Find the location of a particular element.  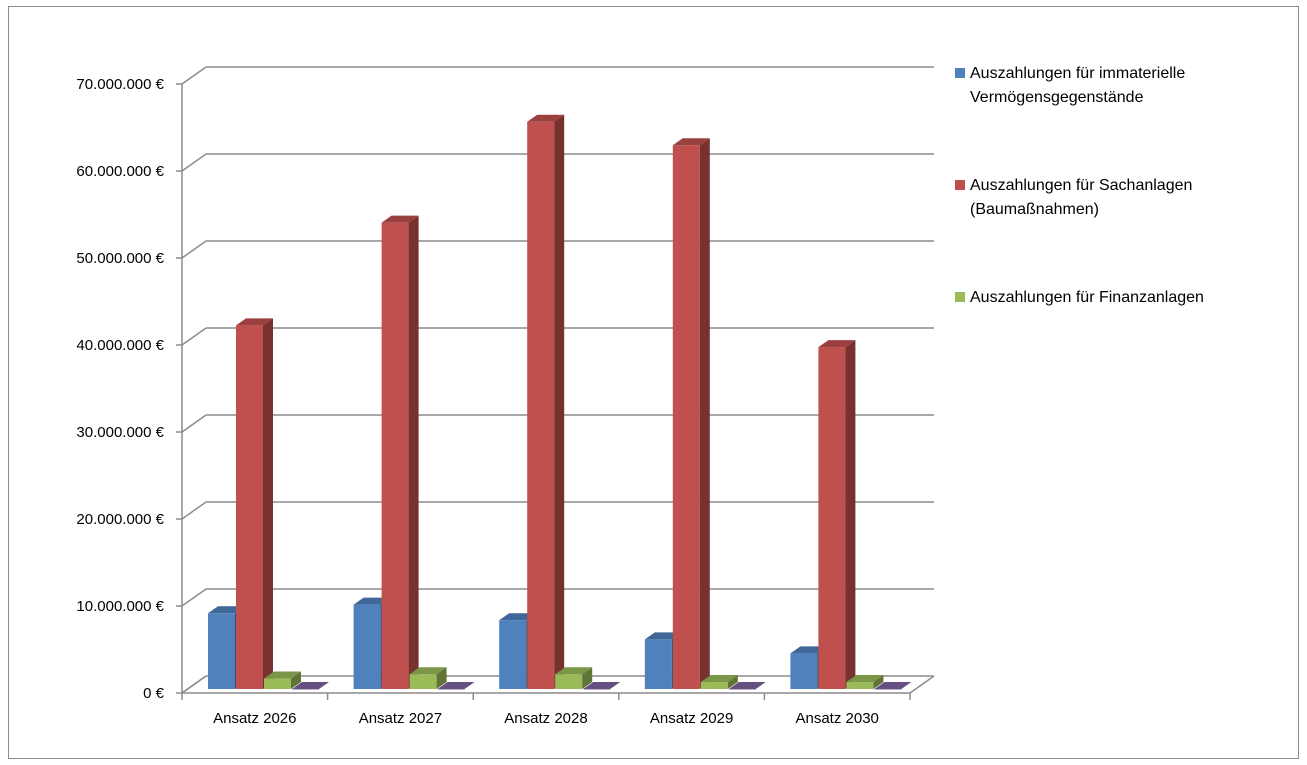

floor-right-edge is located at coordinates (922, 684).